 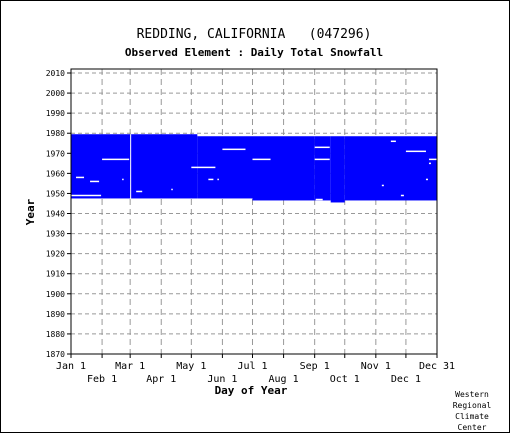 I want to click on y-tick-label: 1990, so click(x=55, y=113).